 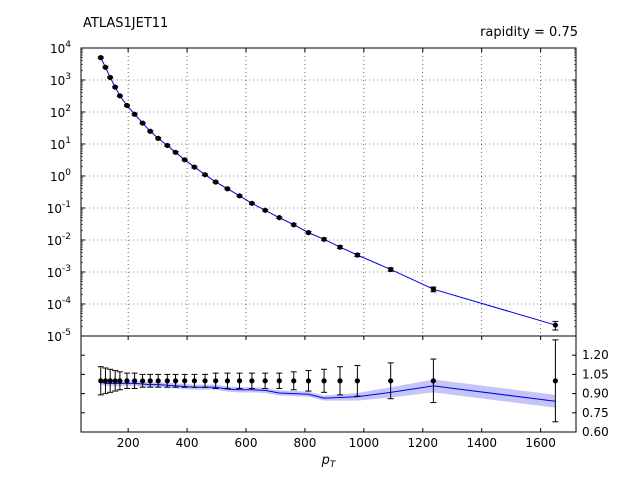 I want to click on y-tick-label: 10⁻⁵, so click(x=59, y=336).